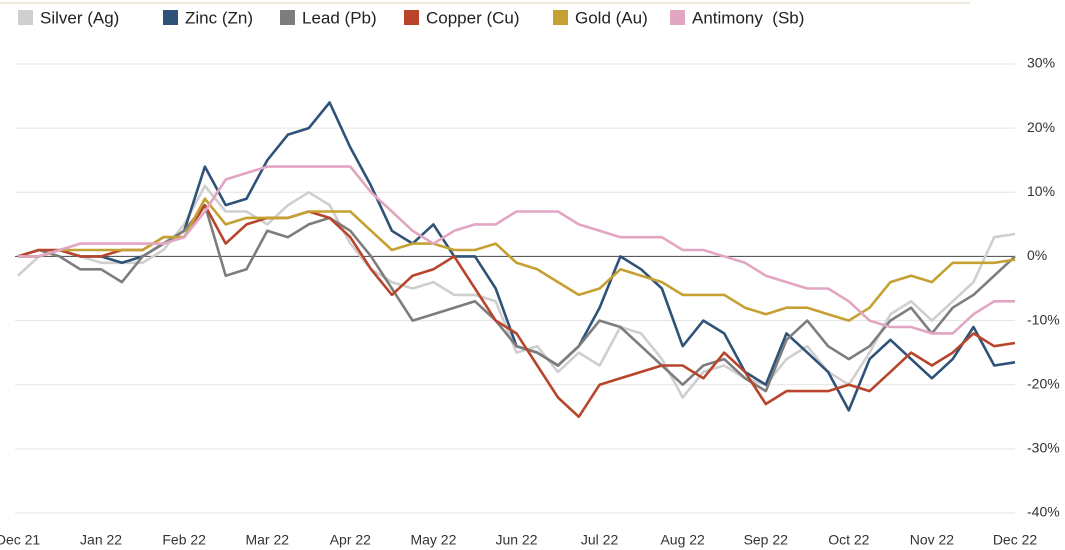  I want to click on y-tick-label: 20%, so click(1041, 127).